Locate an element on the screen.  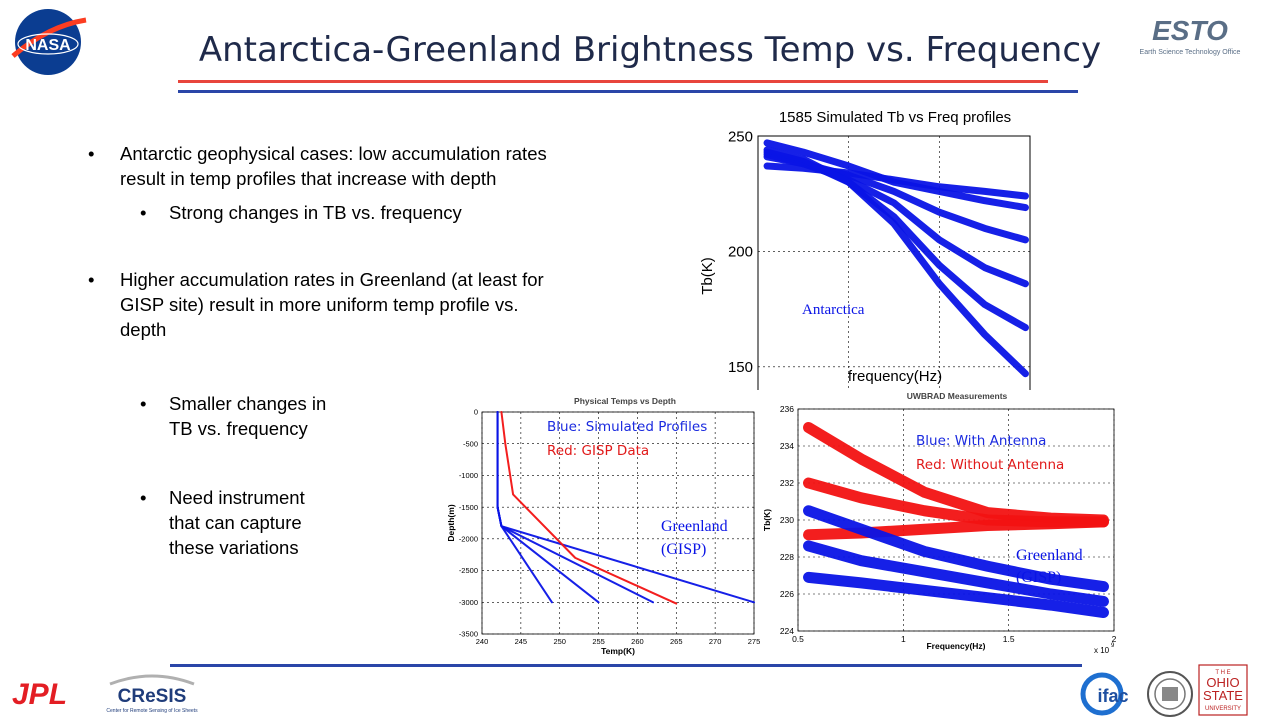
chart1-ticks: 0100020003000250200150 is located at coordinates (740, 252).